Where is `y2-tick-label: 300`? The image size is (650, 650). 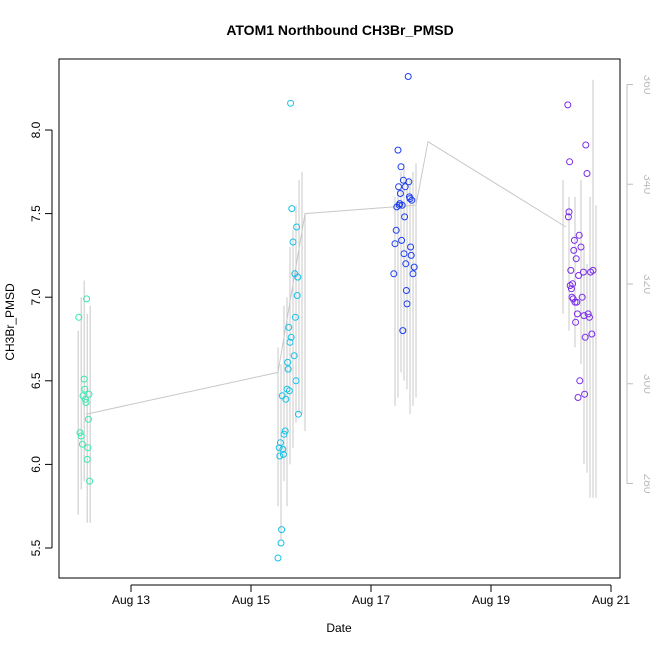
y2-tick-label: 300 is located at coordinates (645, 384).